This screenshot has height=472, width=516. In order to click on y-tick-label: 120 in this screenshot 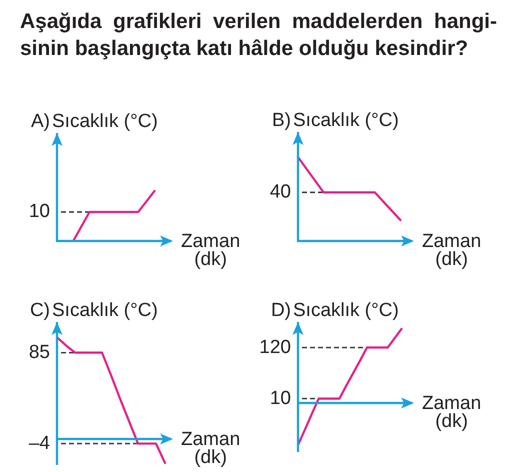, I will do `click(275, 347)`.